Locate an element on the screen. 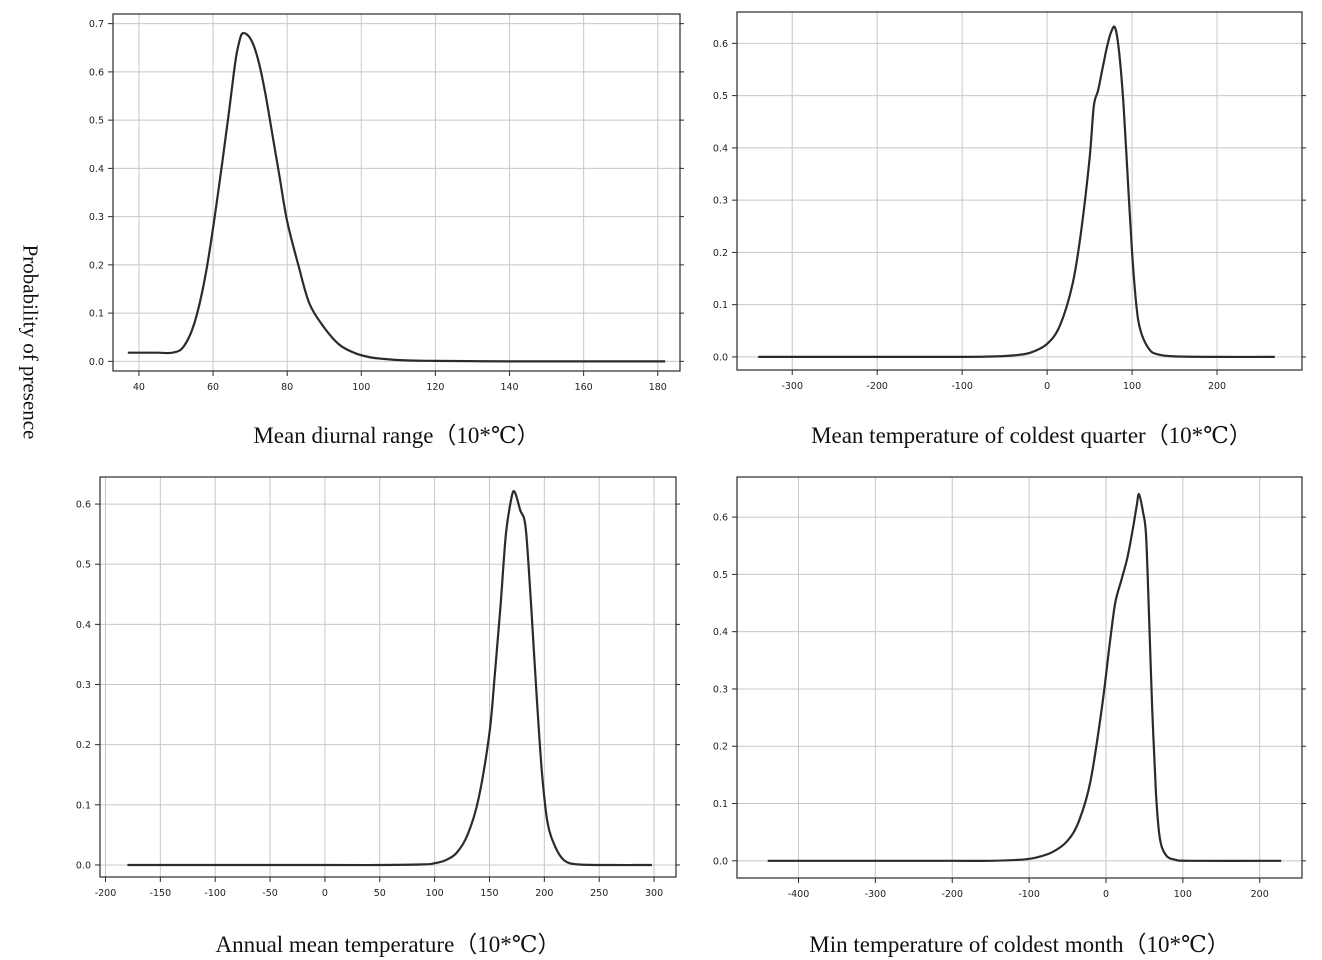 This screenshot has width=1322, height=960. x-tick-label: 80 is located at coordinates (287, 387).